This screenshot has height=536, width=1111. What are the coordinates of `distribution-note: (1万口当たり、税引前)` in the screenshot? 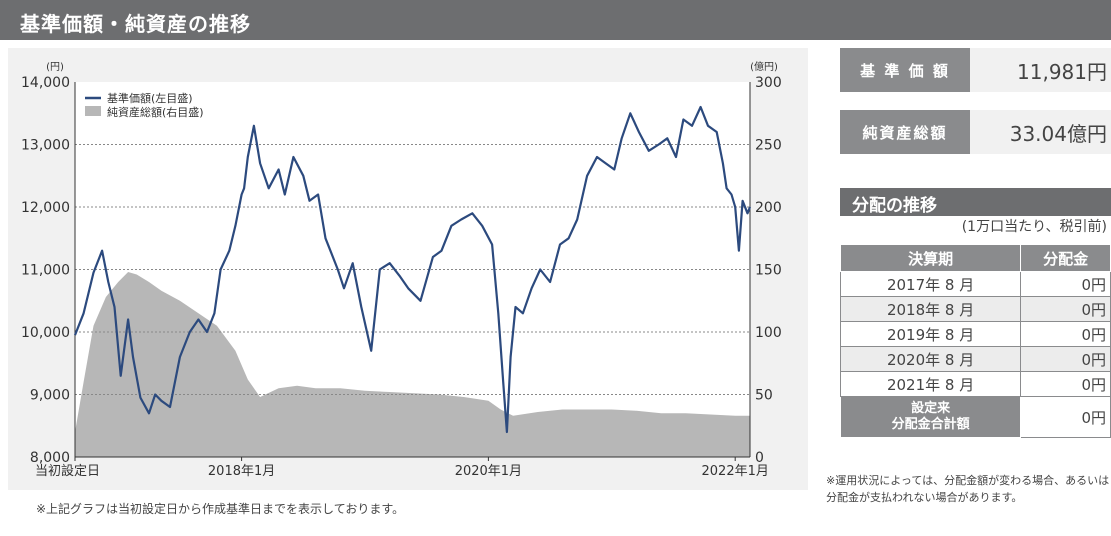 It's located at (1034, 227).